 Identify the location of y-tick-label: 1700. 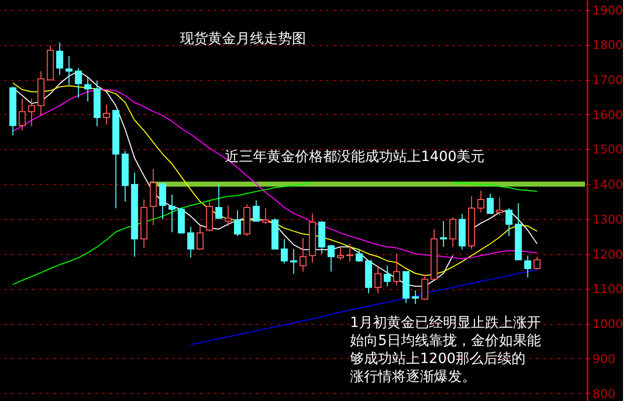
(608, 80).